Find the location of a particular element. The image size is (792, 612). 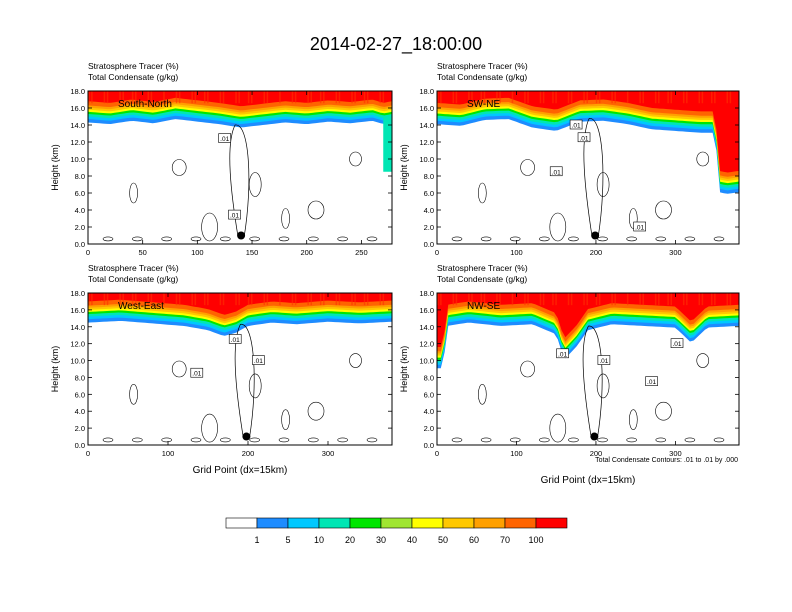

tracer-layer is located at coordinates (588, 134).